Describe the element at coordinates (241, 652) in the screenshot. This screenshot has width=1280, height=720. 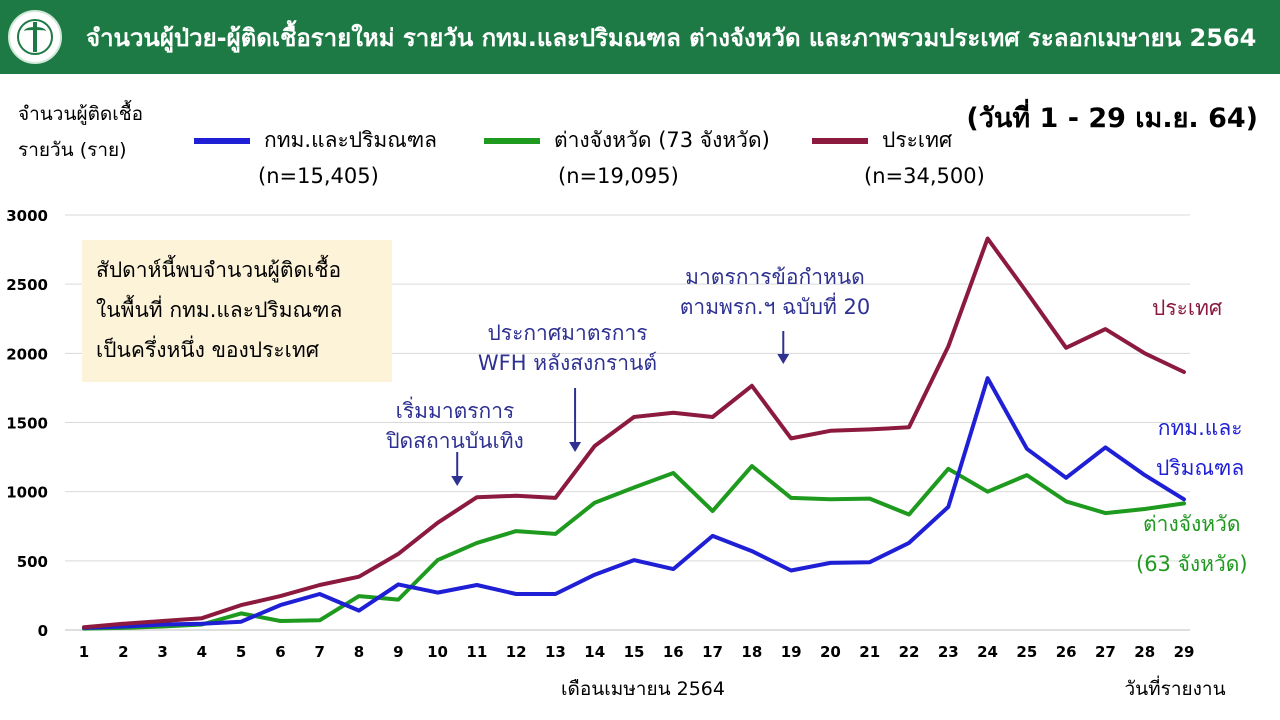
I see `x-tick-label: 5` at that location.